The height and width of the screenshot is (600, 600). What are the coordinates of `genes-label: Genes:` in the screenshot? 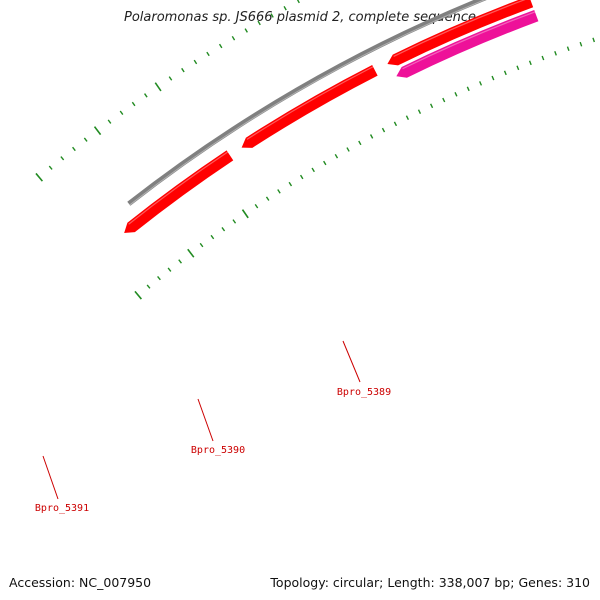 It's located at (540, 582).